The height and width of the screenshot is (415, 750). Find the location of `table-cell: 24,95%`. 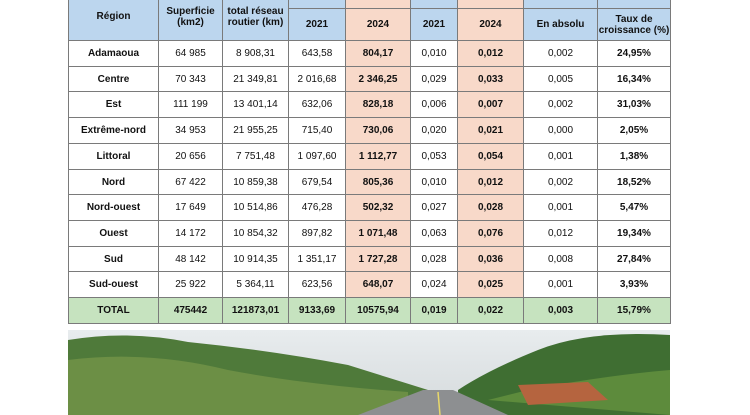

table-cell: 24,95% is located at coordinates (634, 53).